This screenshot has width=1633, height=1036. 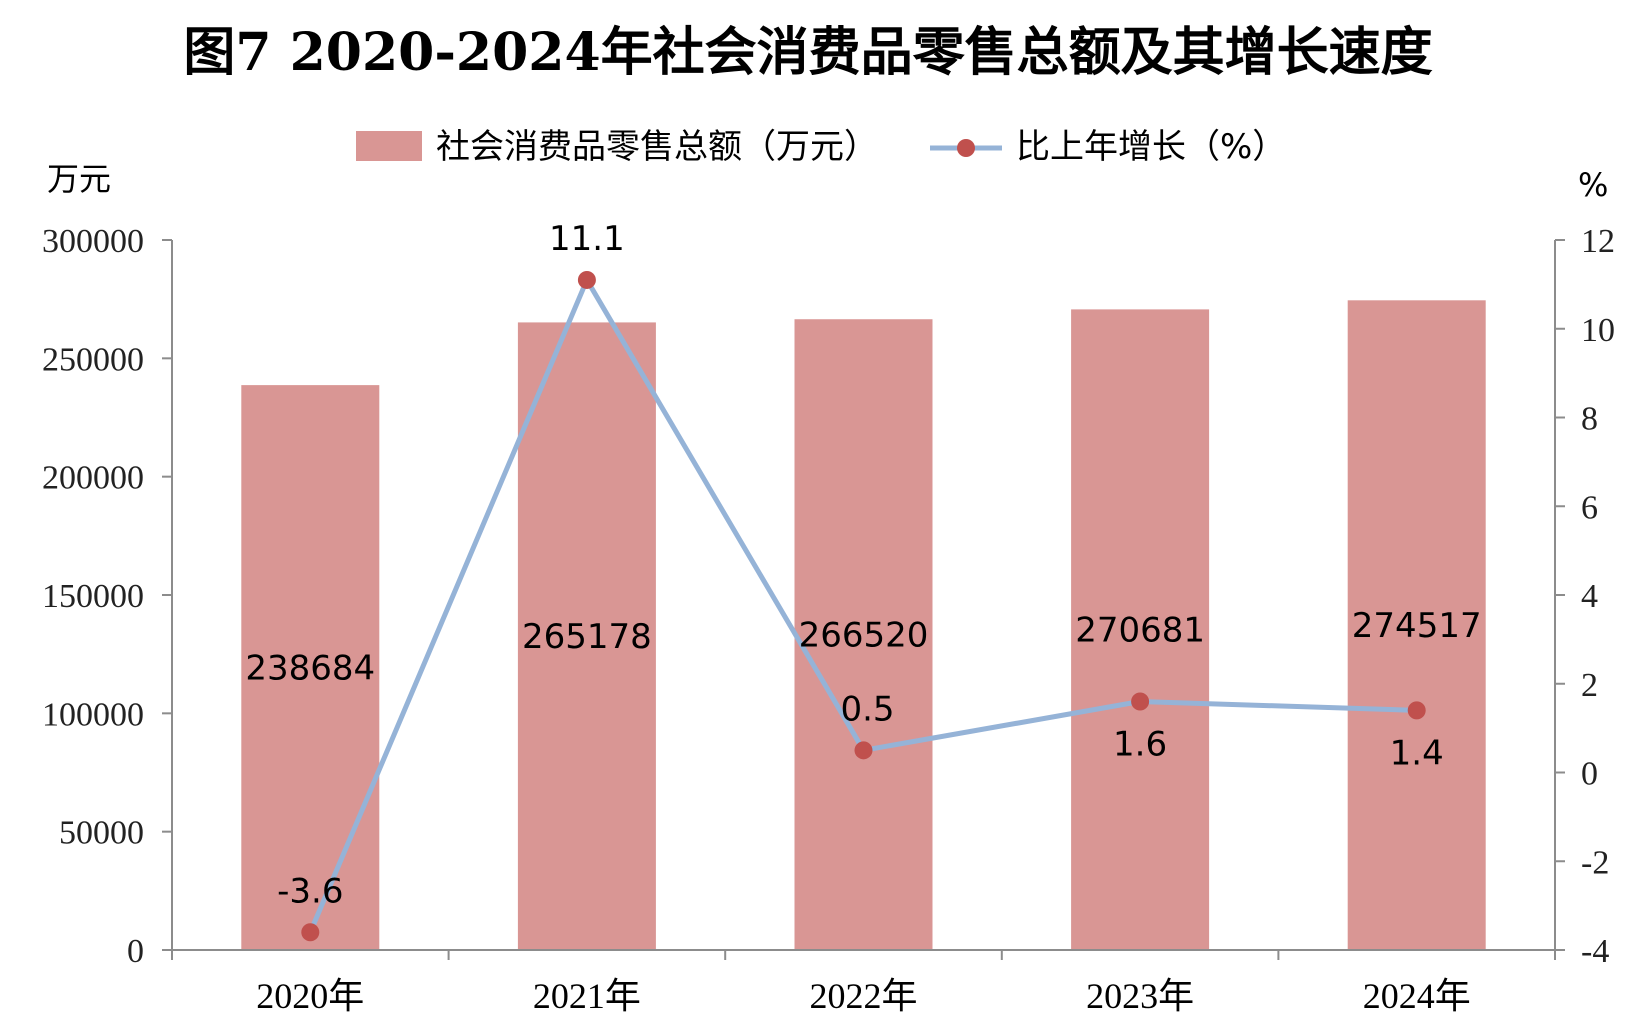 I want to click on legend-line-label: 比上年增长（%）, so click(x=1151, y=147).